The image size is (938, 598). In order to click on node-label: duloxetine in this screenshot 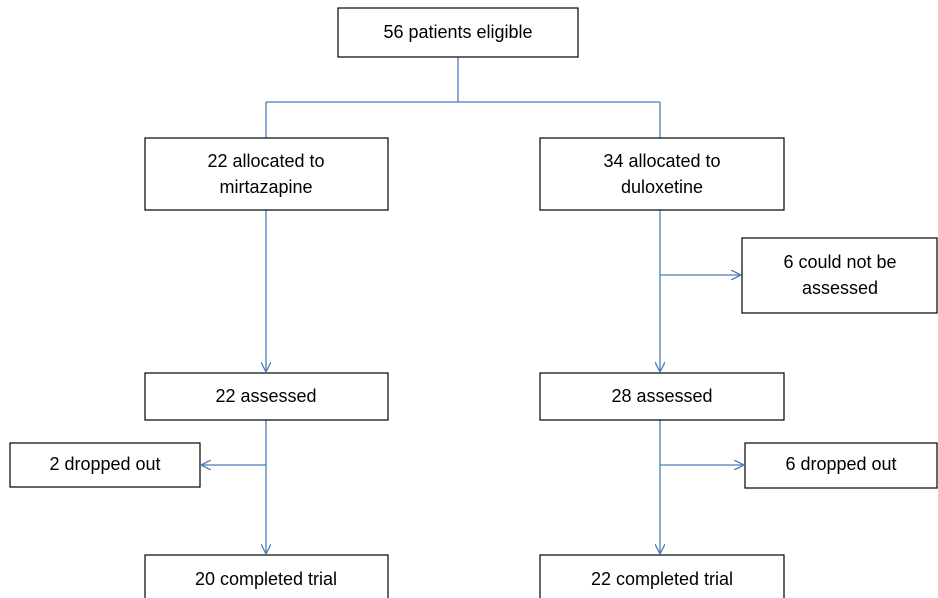, I will do `click(662, 187)`.